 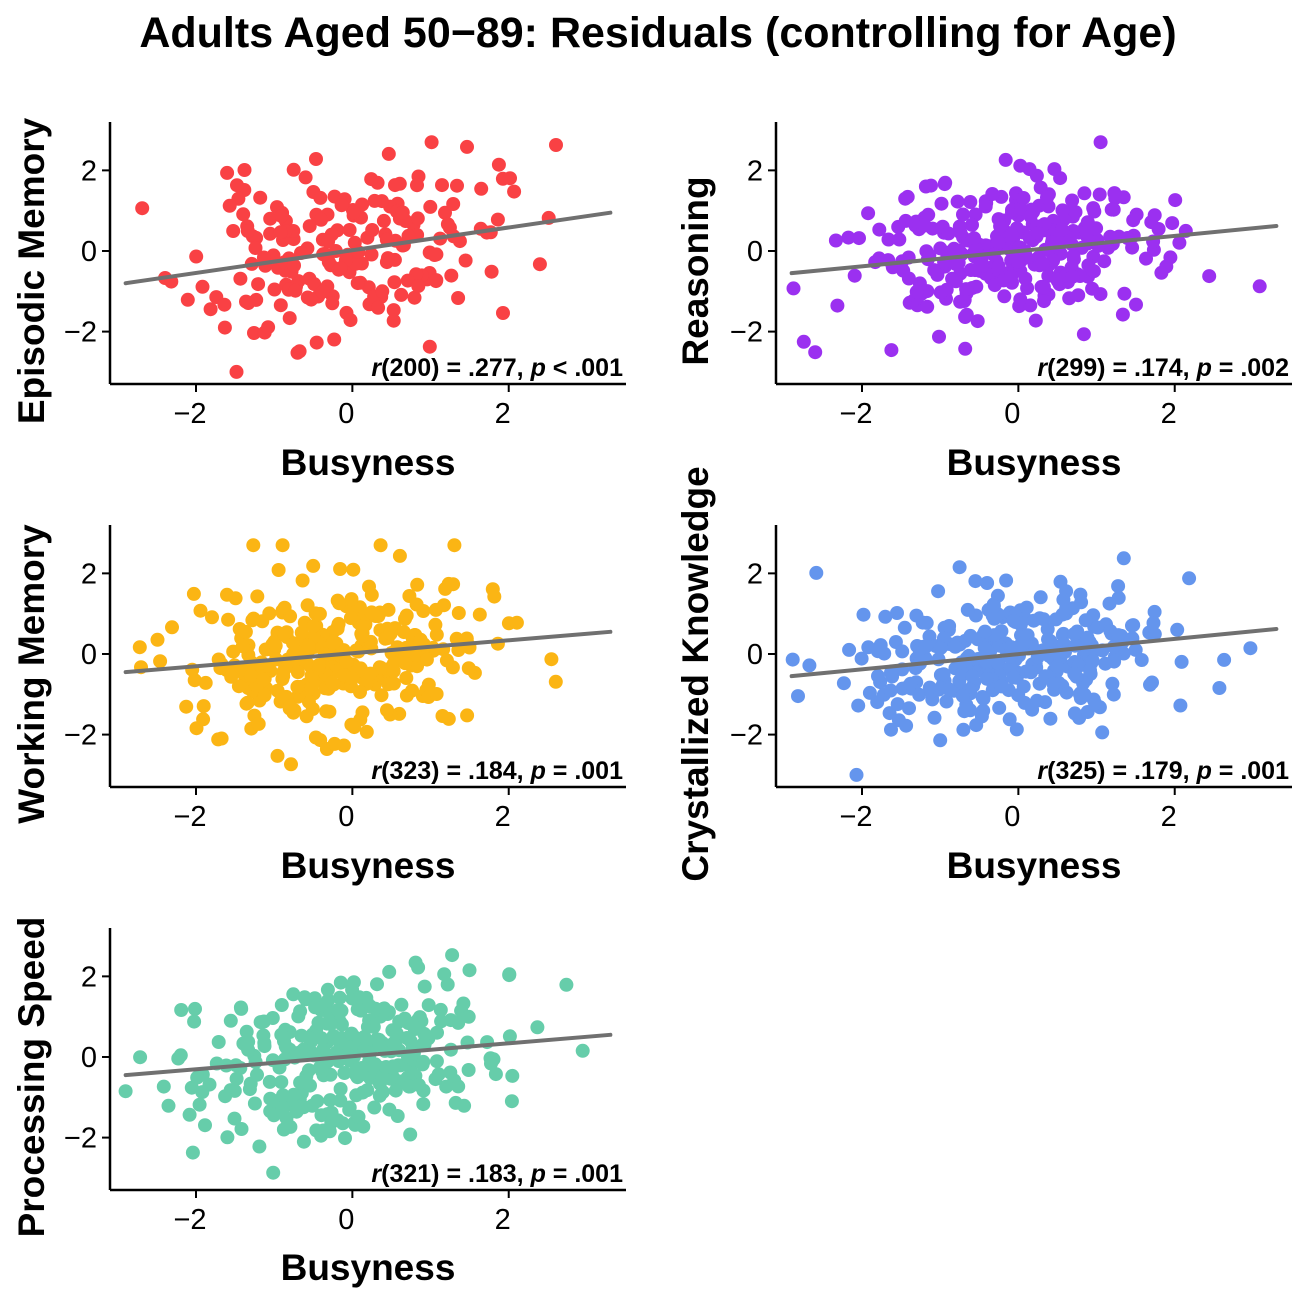 What do you see at coordinates (485, 1174) in the screenshot?
I see `stat-r-value: = .183,` at bounding box center [485, 1174].